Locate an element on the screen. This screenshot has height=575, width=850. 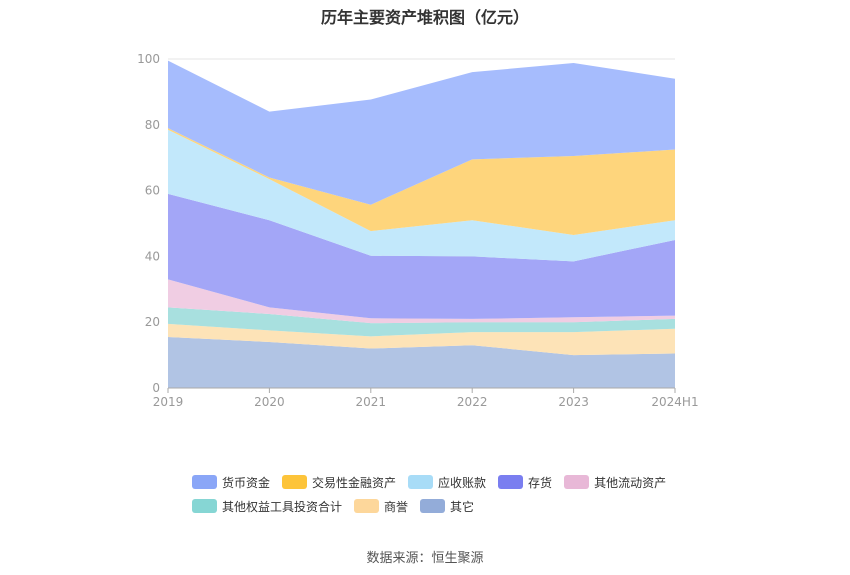
y-tick-label: 100 is located at coordinates (148, 59).